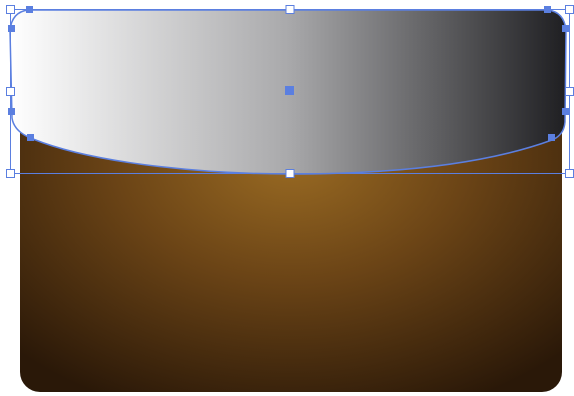 This screenshot has height=396, width=574. Describe the element at coordinates (569, 173) in the screenshot. I see `handle-bottom-right` at that location.